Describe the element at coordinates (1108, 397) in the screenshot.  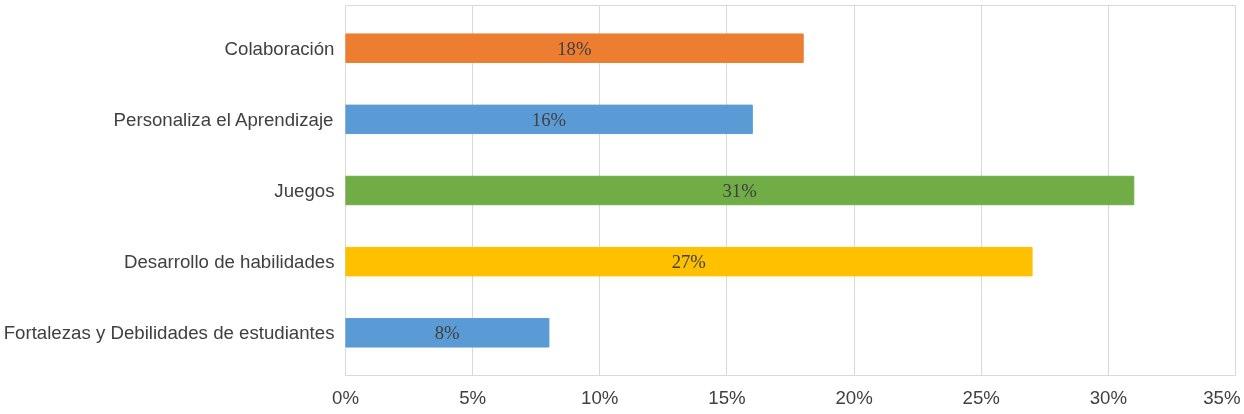
I see `x-tick-label: 30%` at that location.